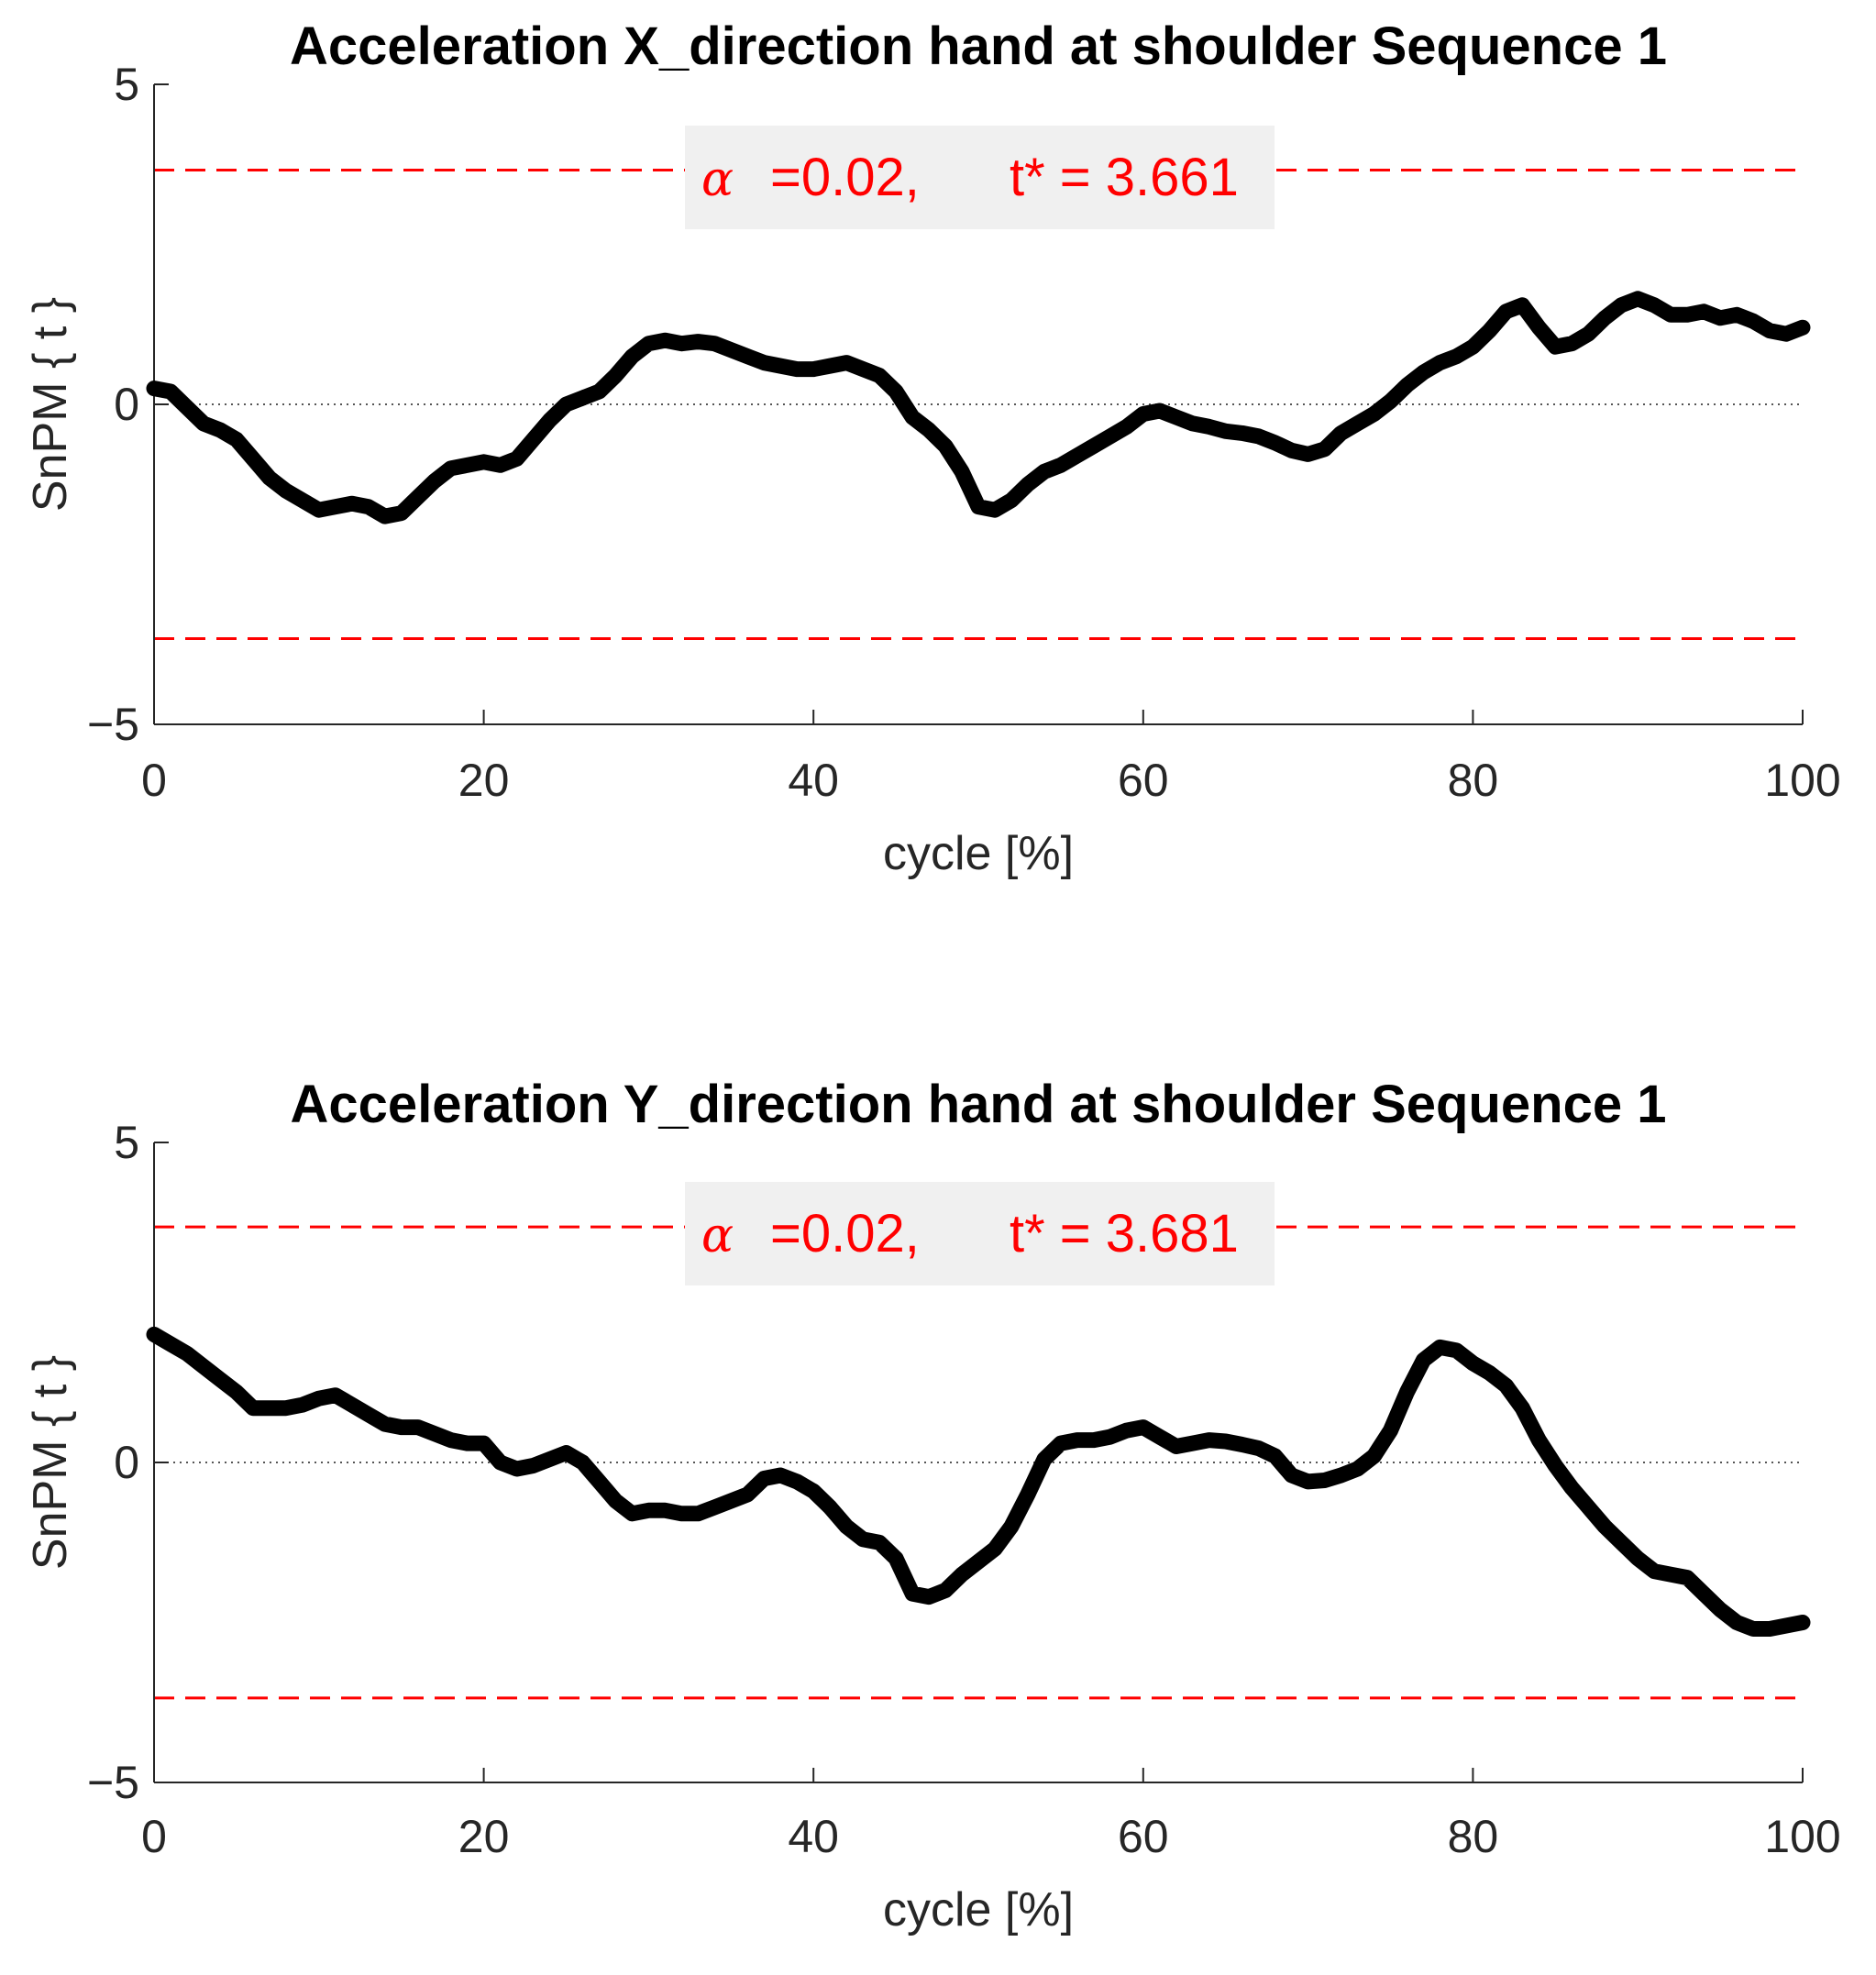  I want to click on y-tick-label: 5, so click(126, 1142).